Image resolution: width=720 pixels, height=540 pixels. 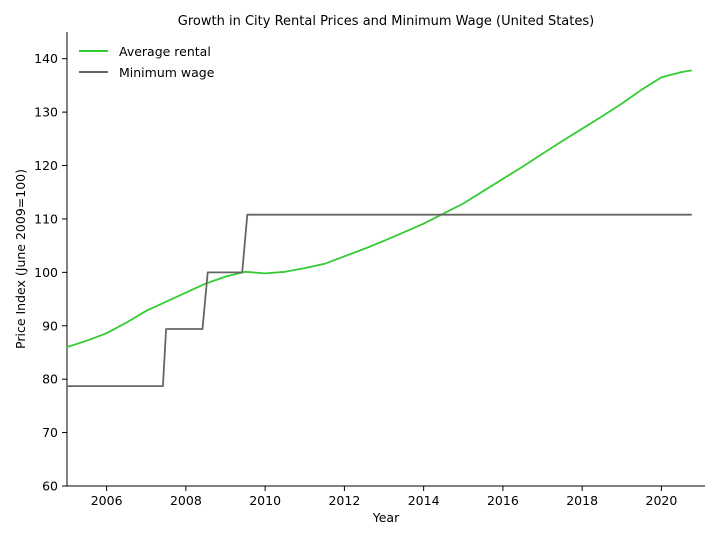 What do you see at coordinates (344, 500) in the screenshot?
I see `x-tick-label: 2012` at bounding box center [344, 500].